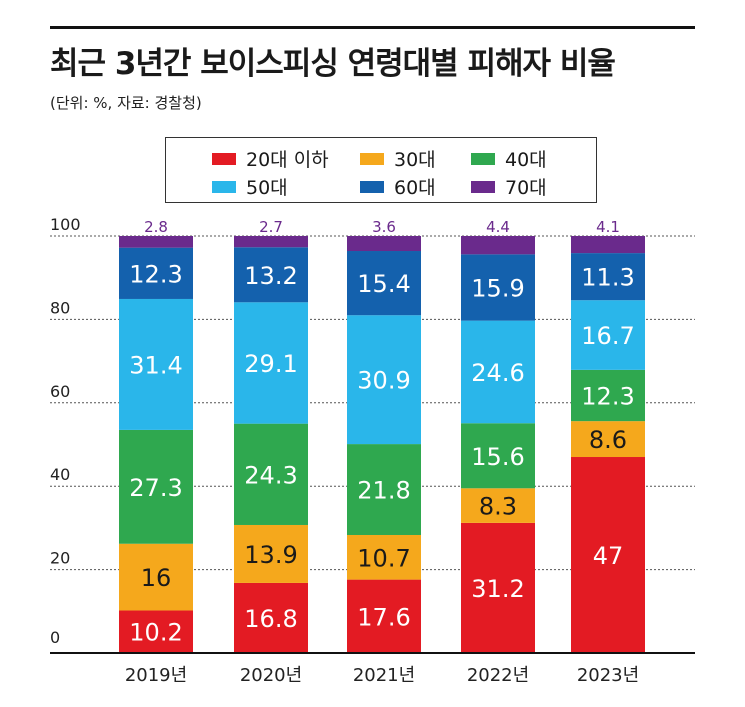 The height and width of the screenshot is (707, 745). I want to click on legend-item-20s-under: 20대 이하, so click(270, 158).